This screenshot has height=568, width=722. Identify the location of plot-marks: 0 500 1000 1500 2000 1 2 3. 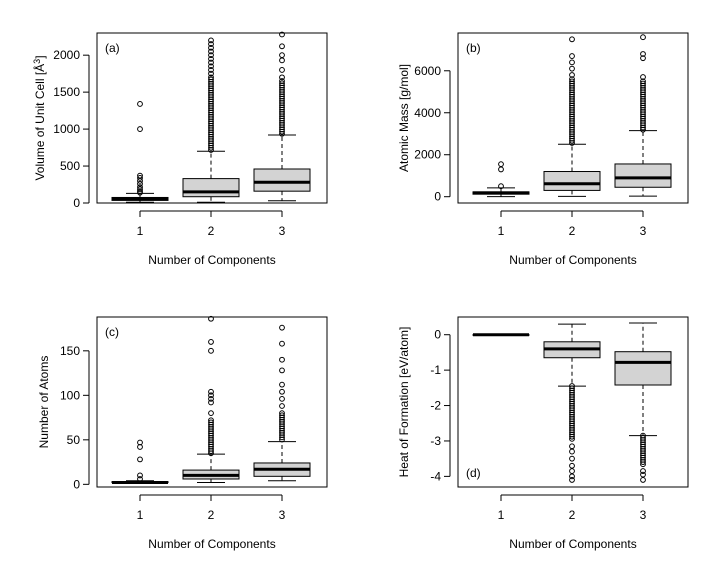
(182, 134).